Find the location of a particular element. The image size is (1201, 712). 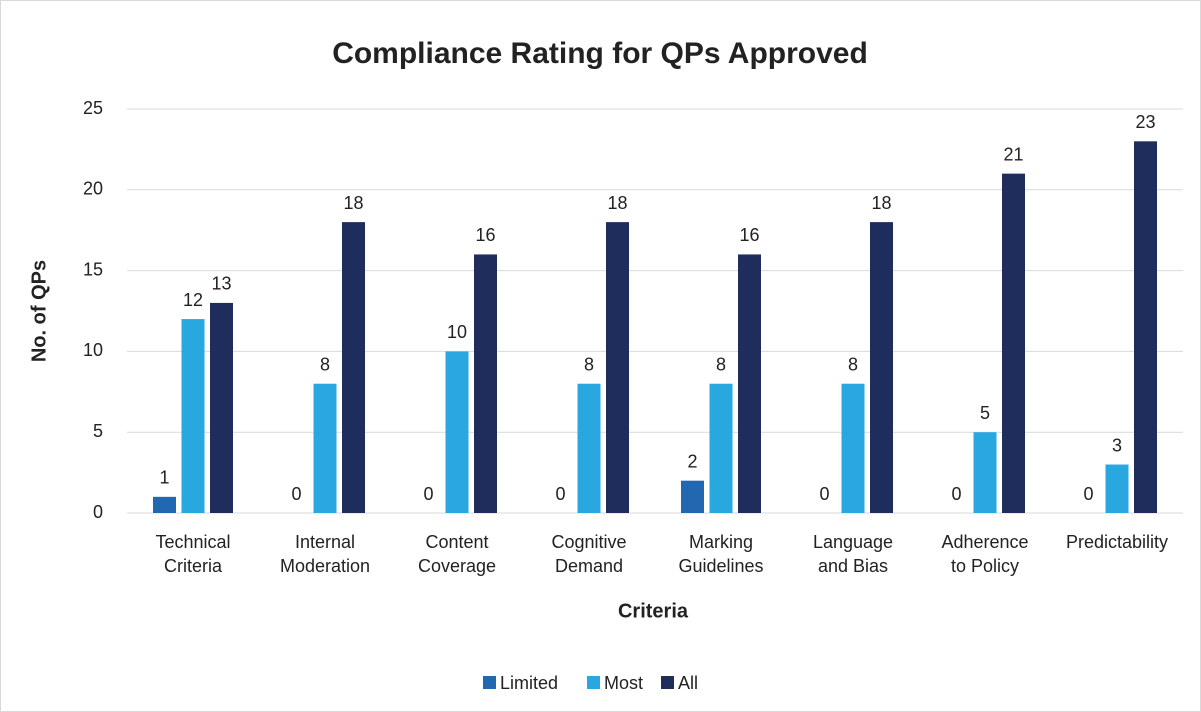

value-label: 23 is located at coordinates (1145, 122).